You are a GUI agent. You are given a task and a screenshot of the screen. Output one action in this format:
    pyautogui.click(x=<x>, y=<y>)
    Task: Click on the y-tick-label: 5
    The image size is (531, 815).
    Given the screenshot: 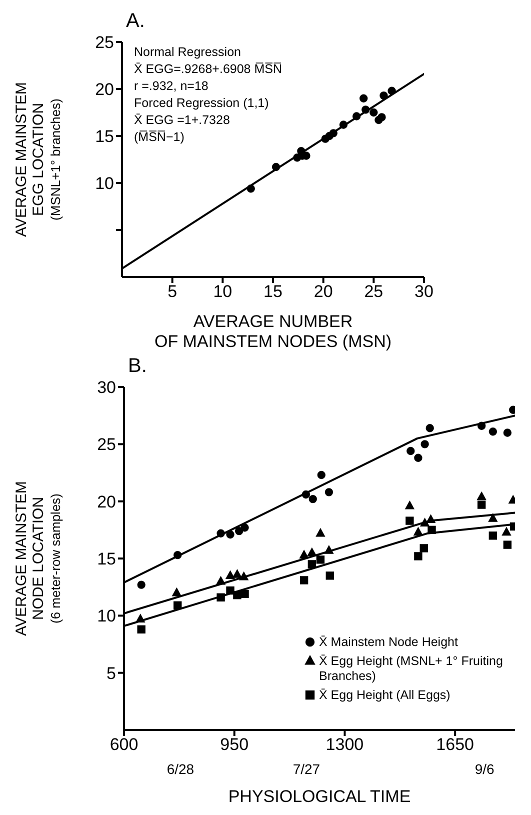 What is the action you would take?
    pyautogui.click(x=111, y=673)
    